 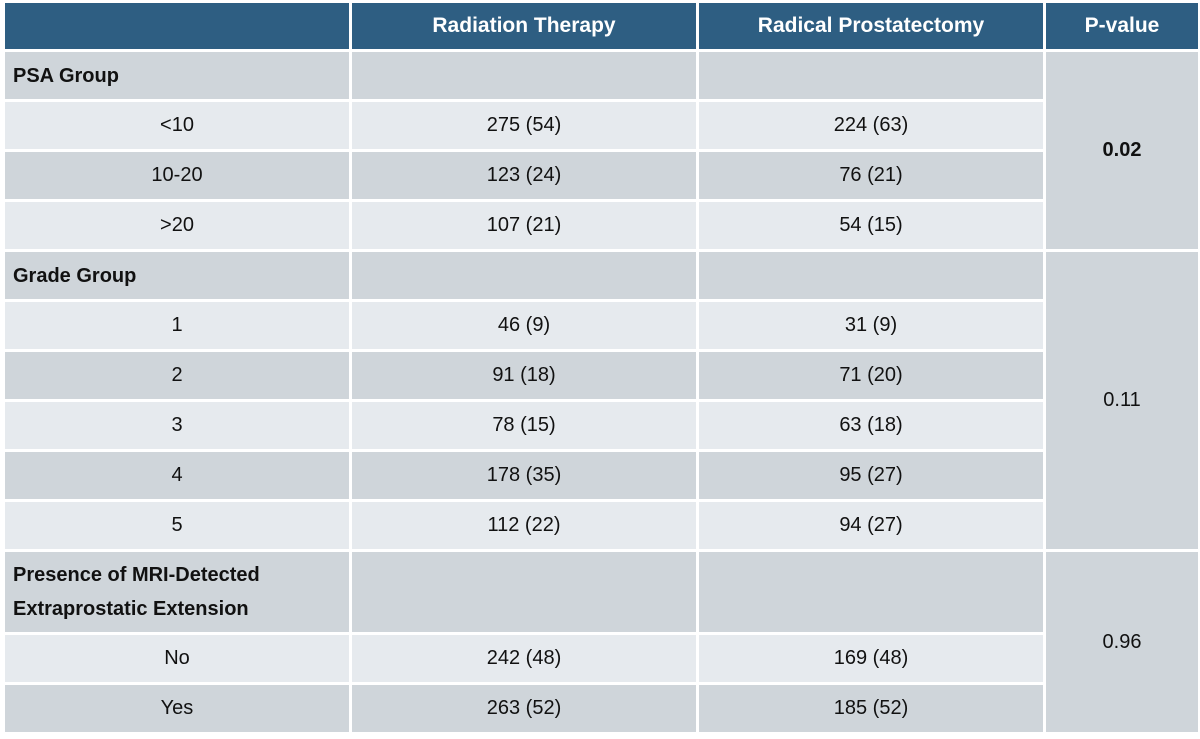 I want to click on group-label: PSA Group, so click(x=177, y=75).